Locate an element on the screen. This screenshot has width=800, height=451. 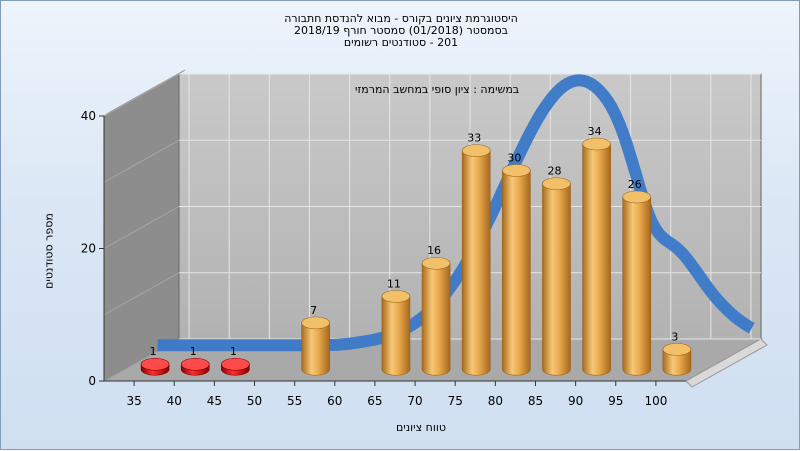
x-tick-label: 45 is located at coordinates (214, 401).